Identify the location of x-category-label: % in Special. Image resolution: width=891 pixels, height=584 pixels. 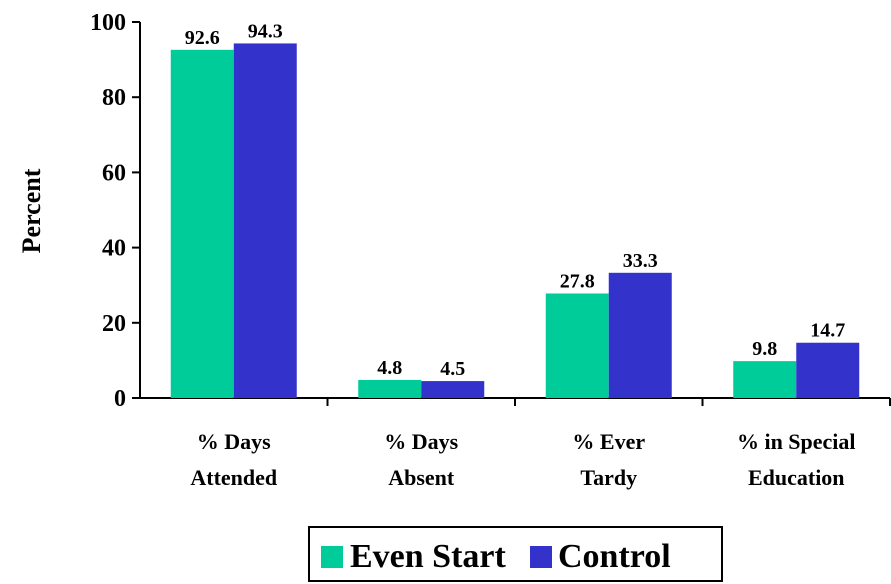
(796, 441).